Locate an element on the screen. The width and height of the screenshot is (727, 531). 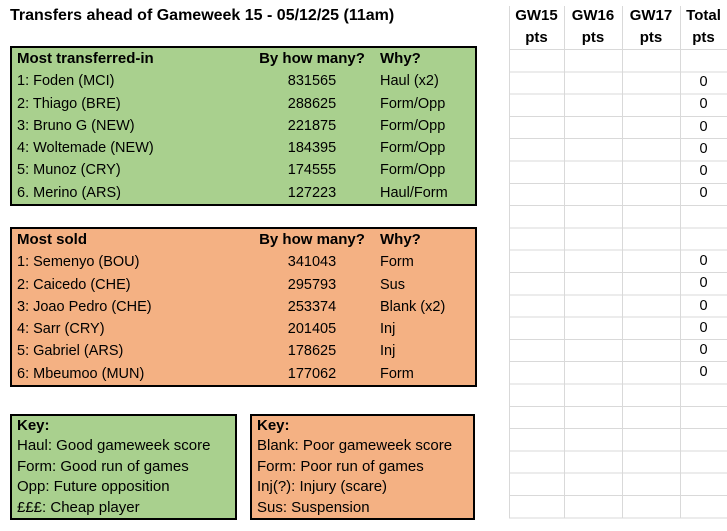
count-cell: 341043 is located at coordinates (312, 262).